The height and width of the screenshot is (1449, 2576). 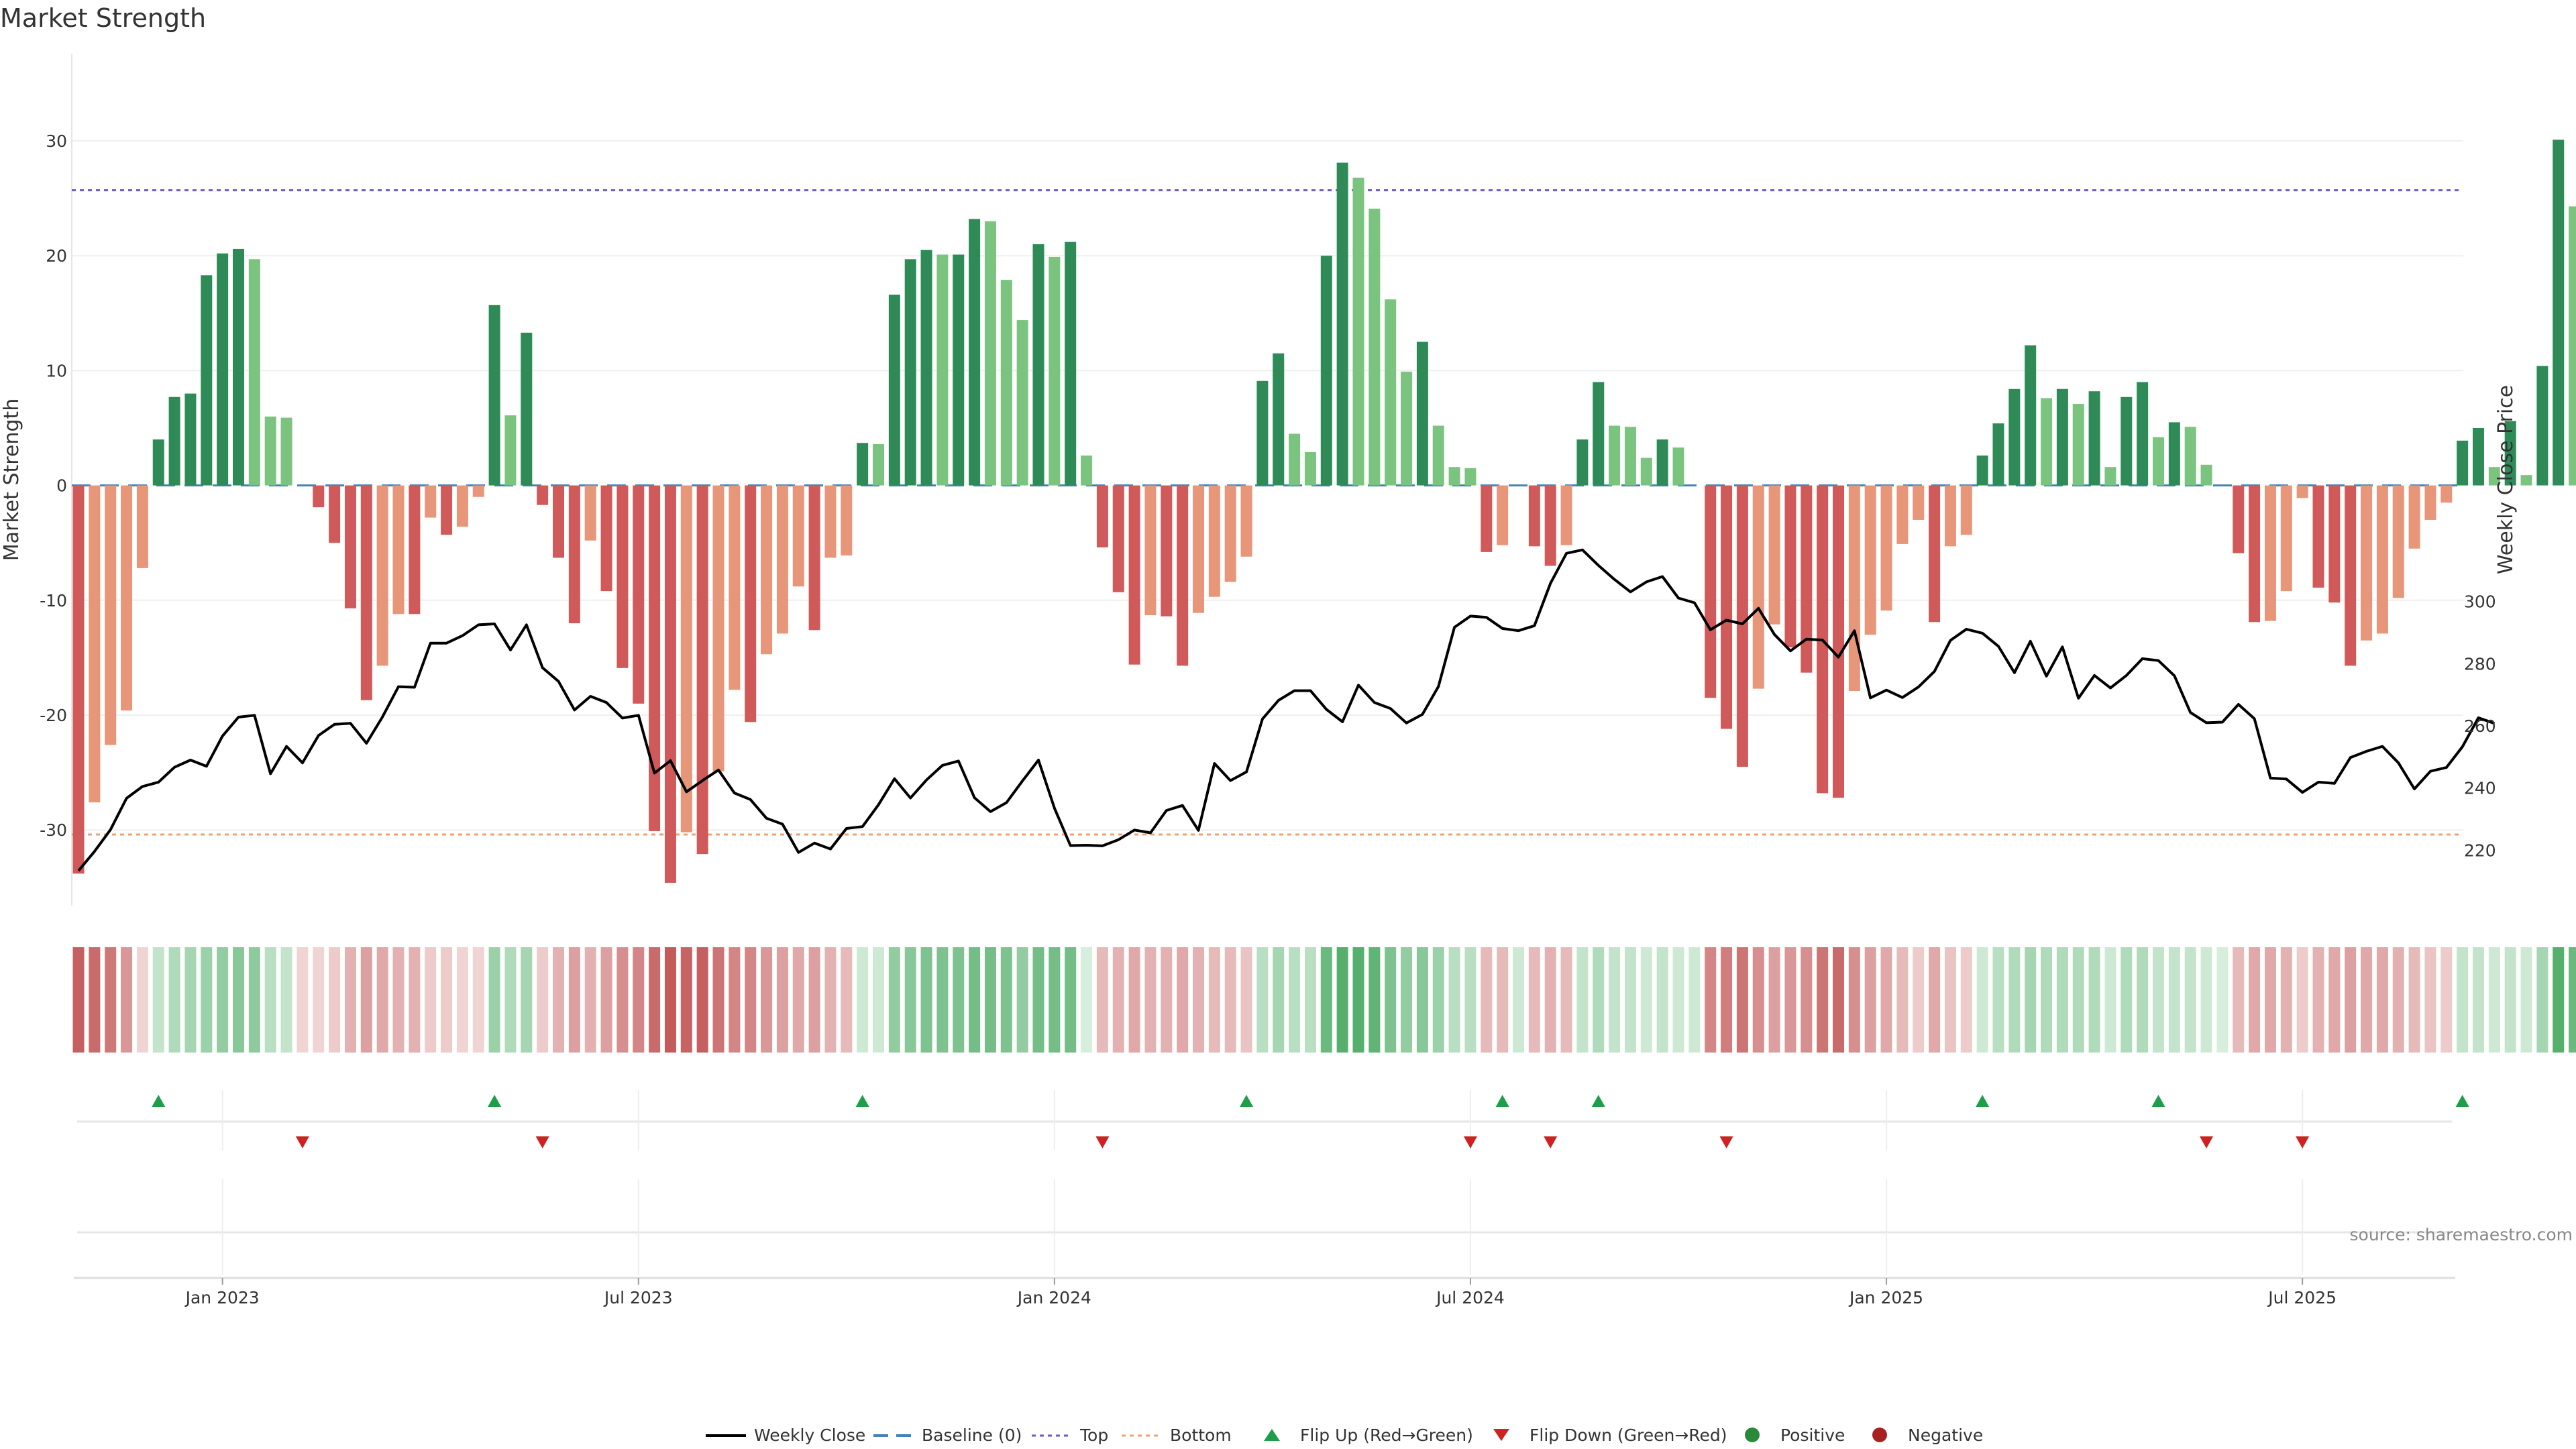 What do you see at coordinates (1470, 1297) in the screenshot?
I see `time-tick-label: Jul 2024` at bounding box center [1470, 1297].